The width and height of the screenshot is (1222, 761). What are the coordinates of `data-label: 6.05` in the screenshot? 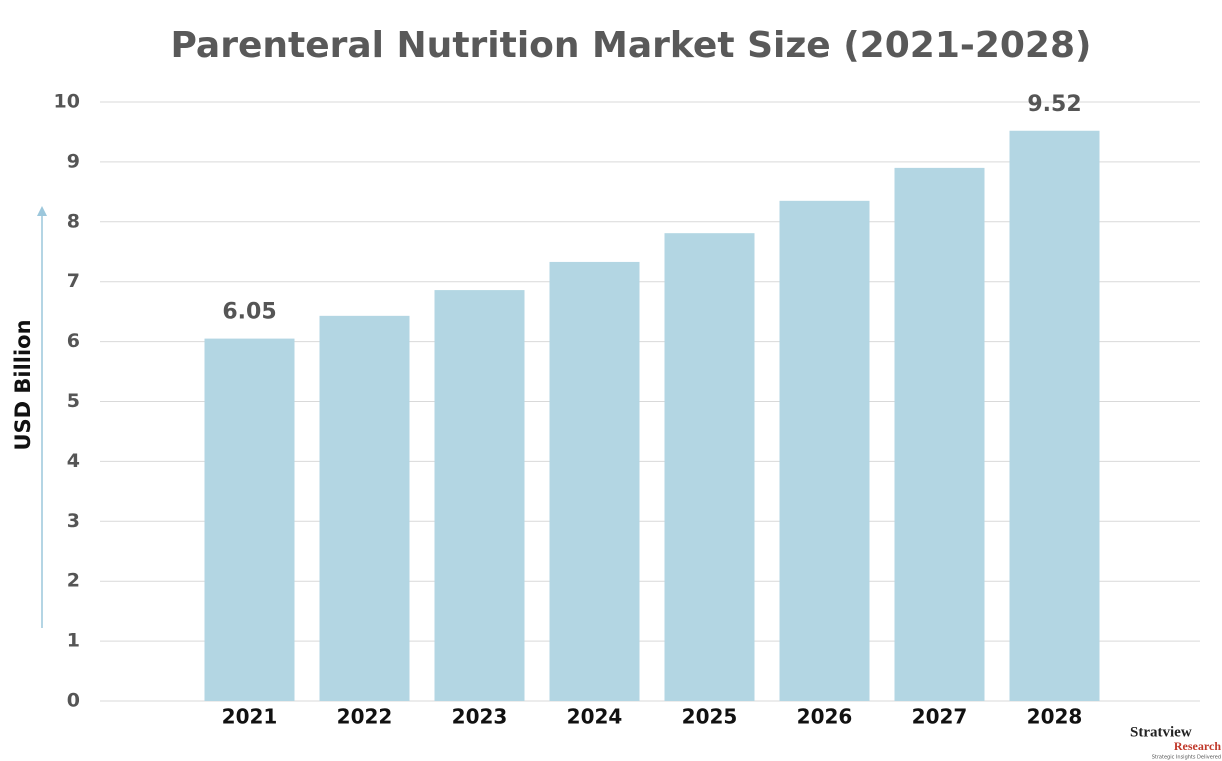 It's located at (249, 312).